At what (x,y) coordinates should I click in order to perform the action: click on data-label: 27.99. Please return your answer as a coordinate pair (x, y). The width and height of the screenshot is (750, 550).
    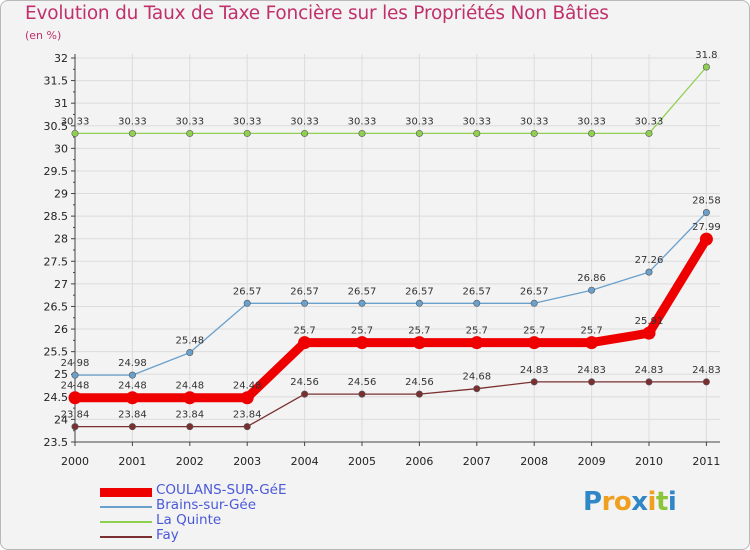
    Looking at the image, I should click on (706, 227).